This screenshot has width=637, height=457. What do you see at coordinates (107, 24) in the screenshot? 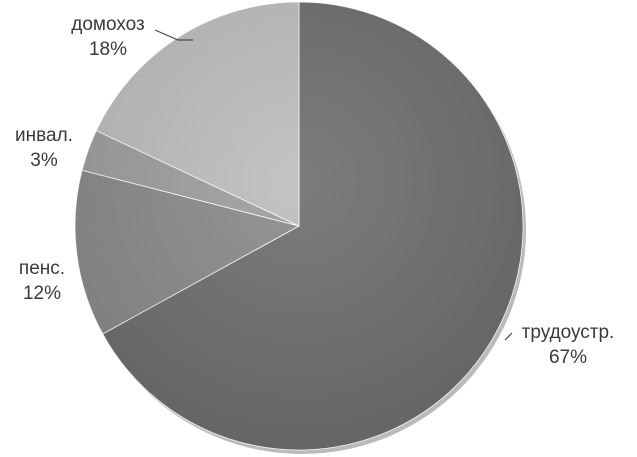
I see `slice-label-домохоз-name: домохоз` at bounding box center [107, 24].